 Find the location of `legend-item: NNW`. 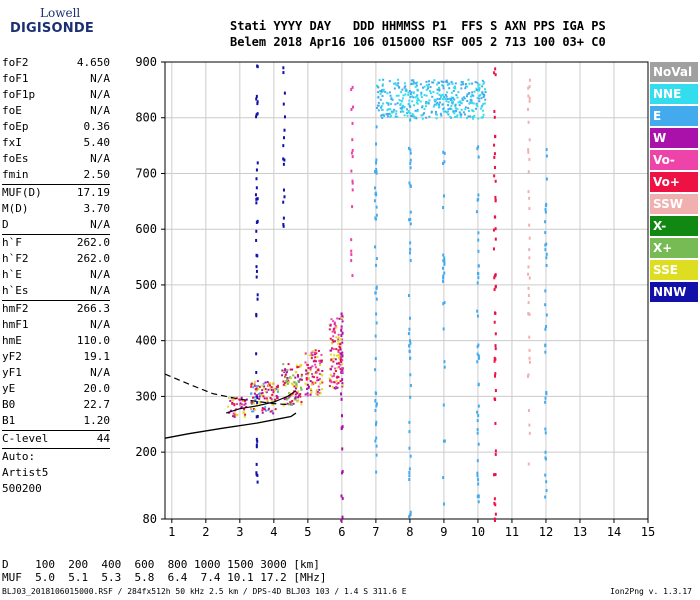

legend-item: NNW is located at coordinates (674, 292).